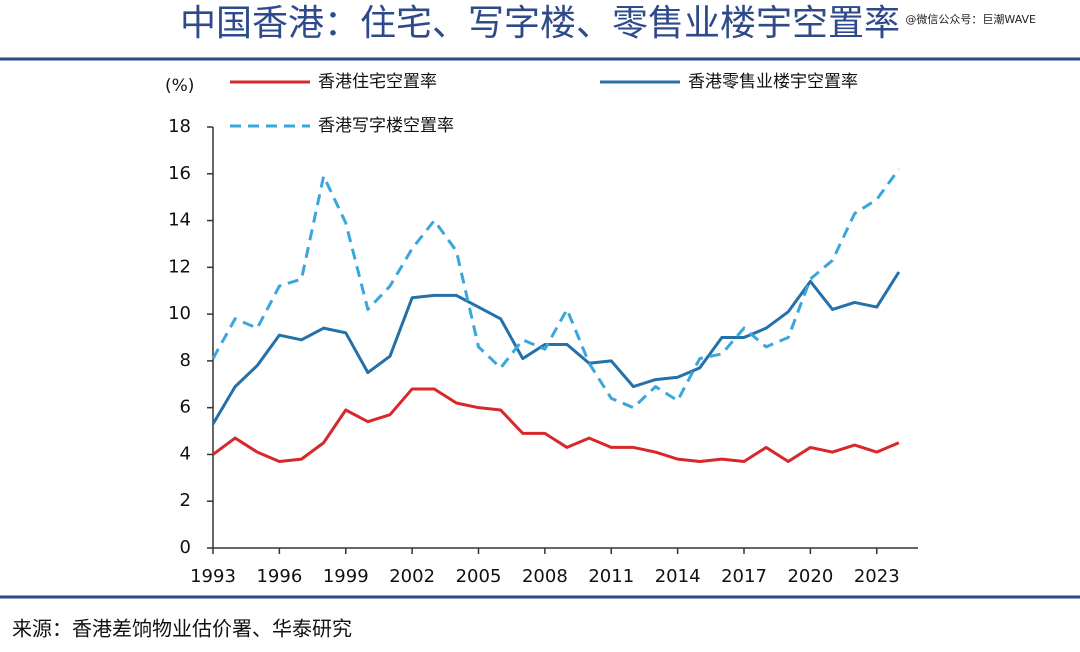  Describe the element at coordinates (556, 425) in the screenshot. I see `series-line` at that location.